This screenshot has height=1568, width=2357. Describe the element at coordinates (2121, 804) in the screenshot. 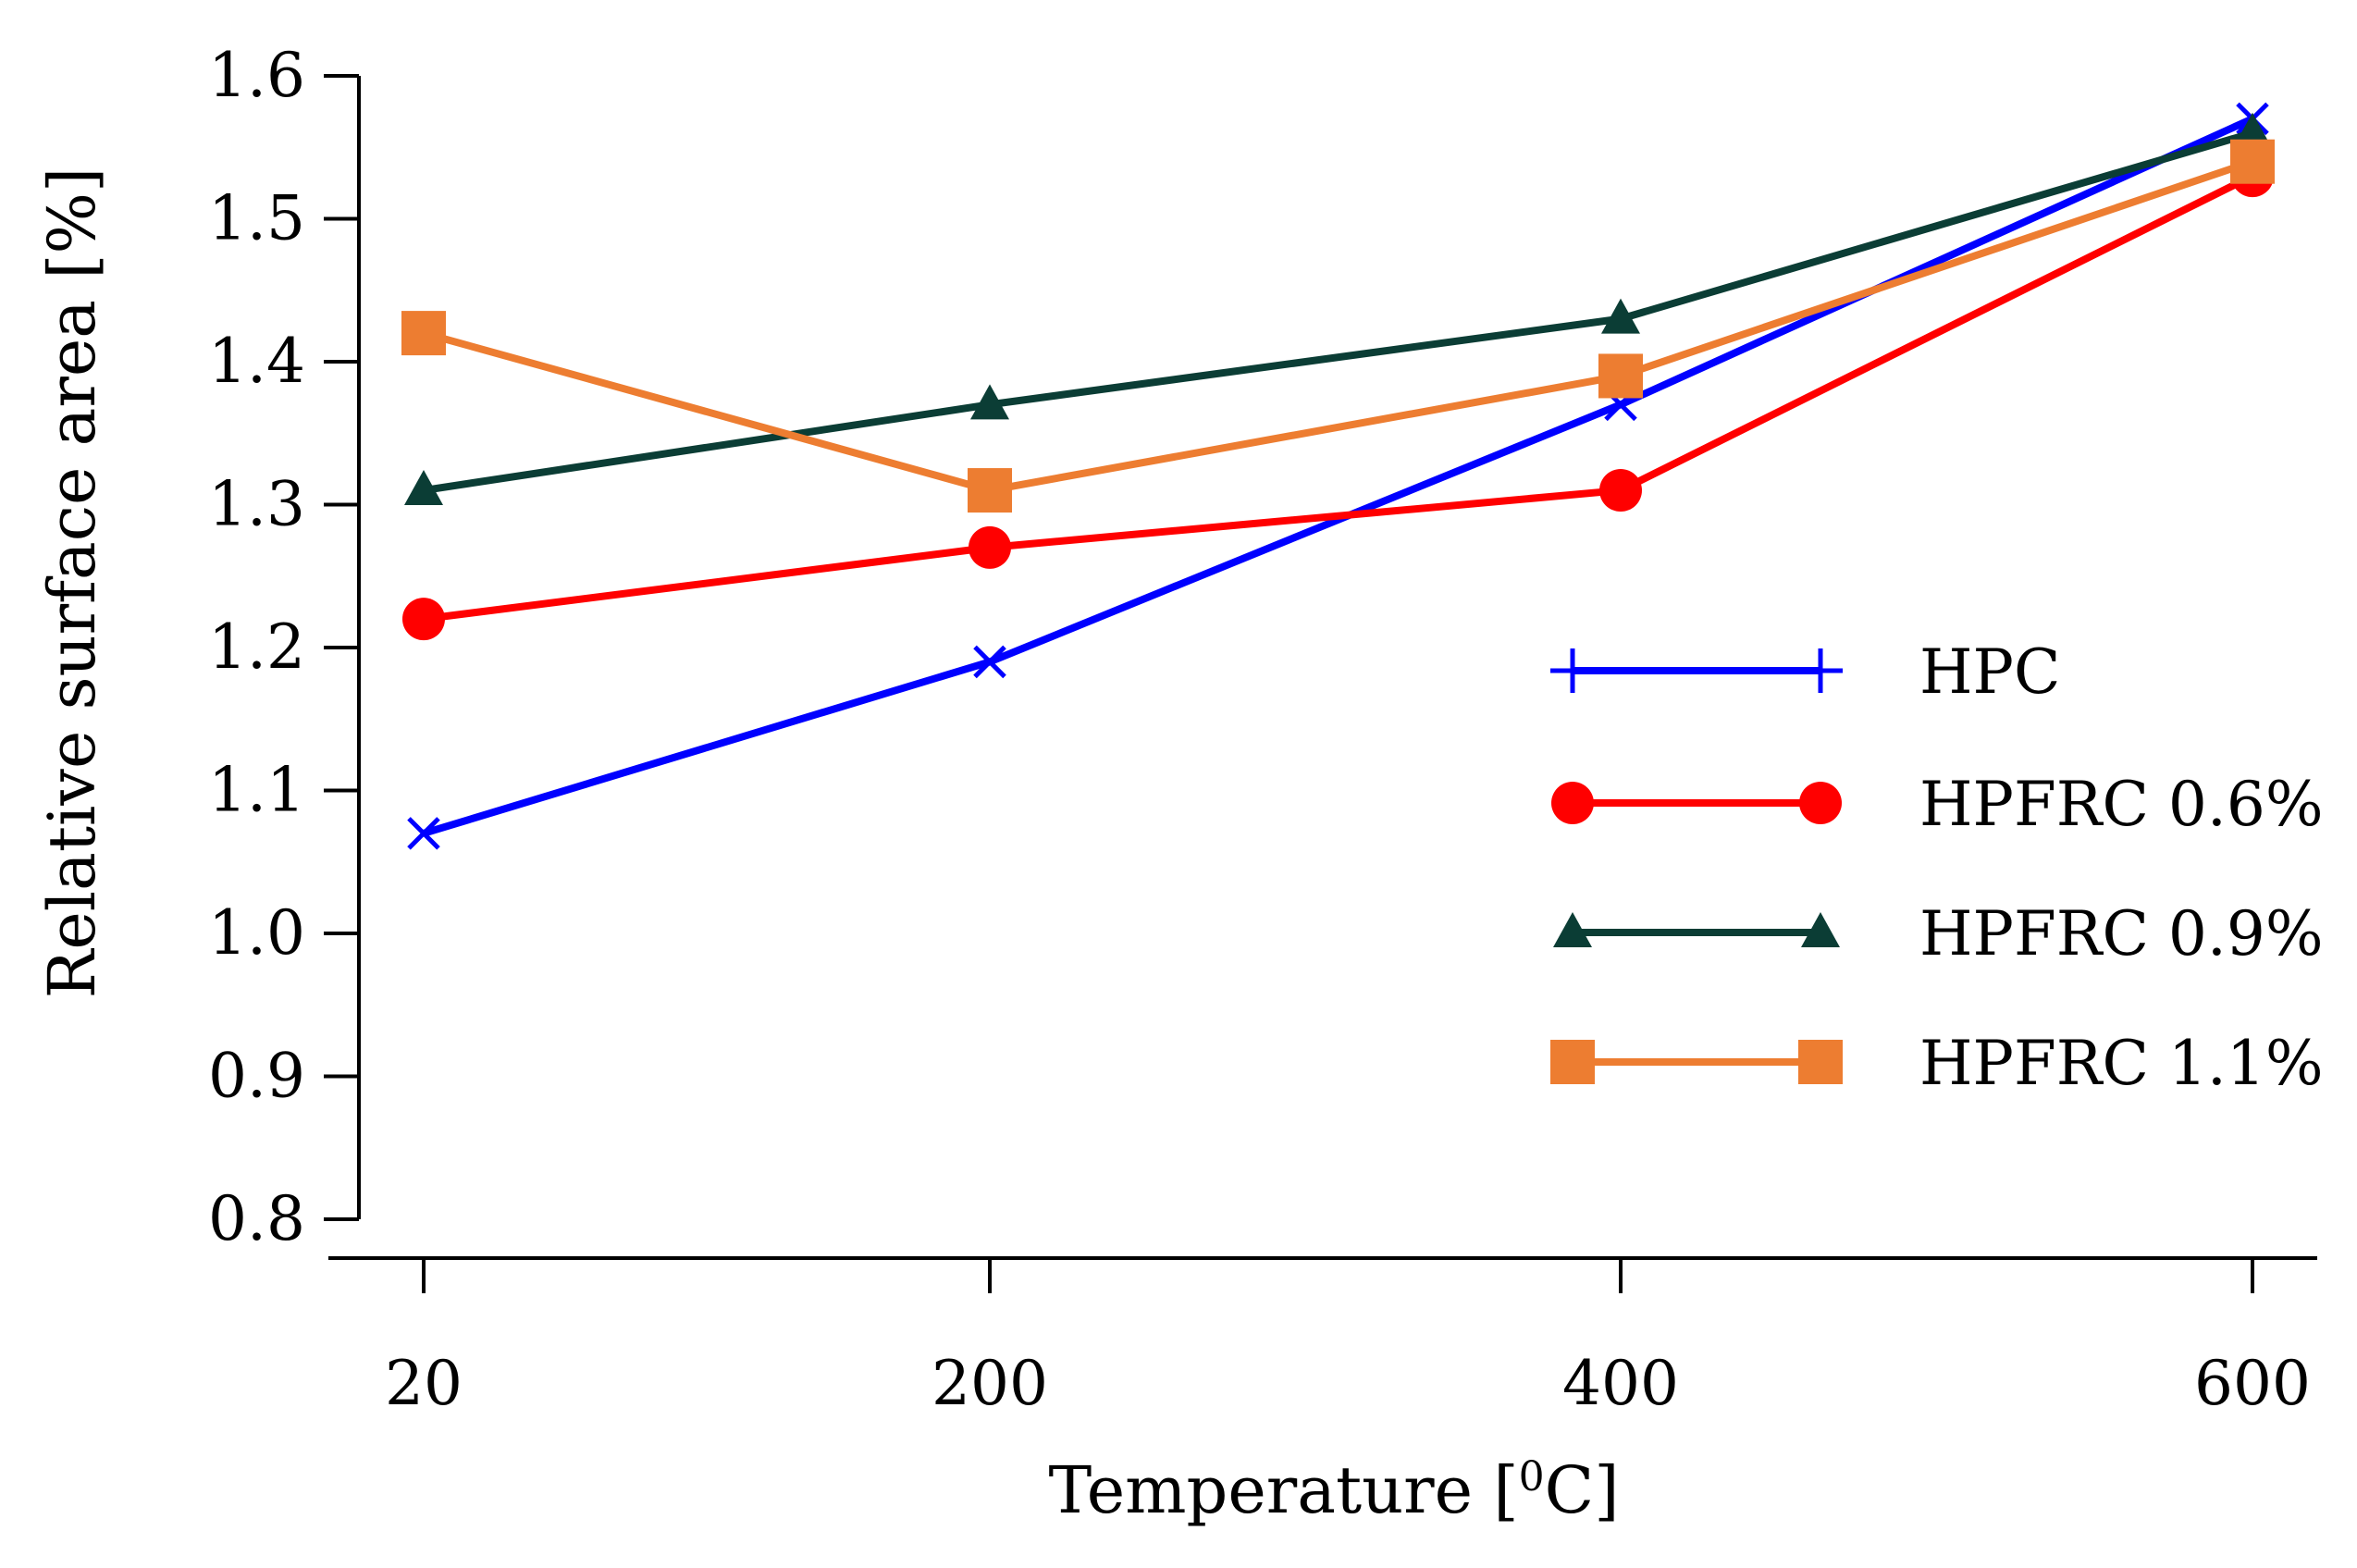

I see `legend-label: HPFRC 0.6%` at that location.